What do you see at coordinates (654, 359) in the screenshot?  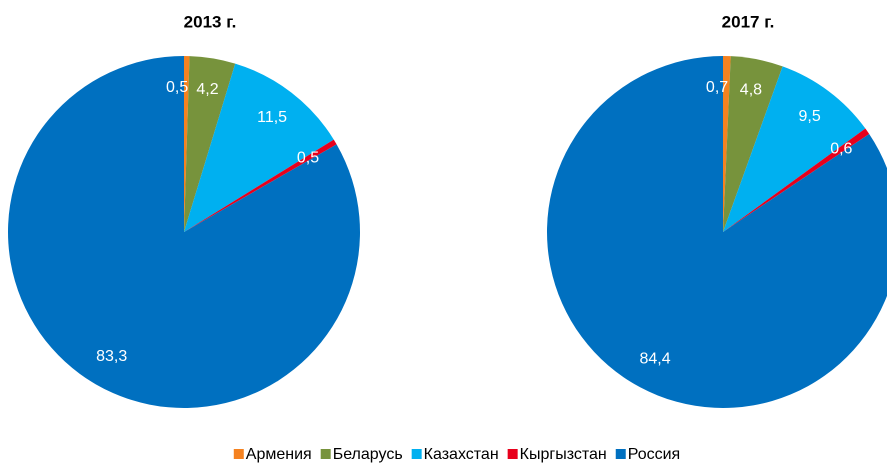 I see `data-label: 84,4` at bounding box center [654, 359].